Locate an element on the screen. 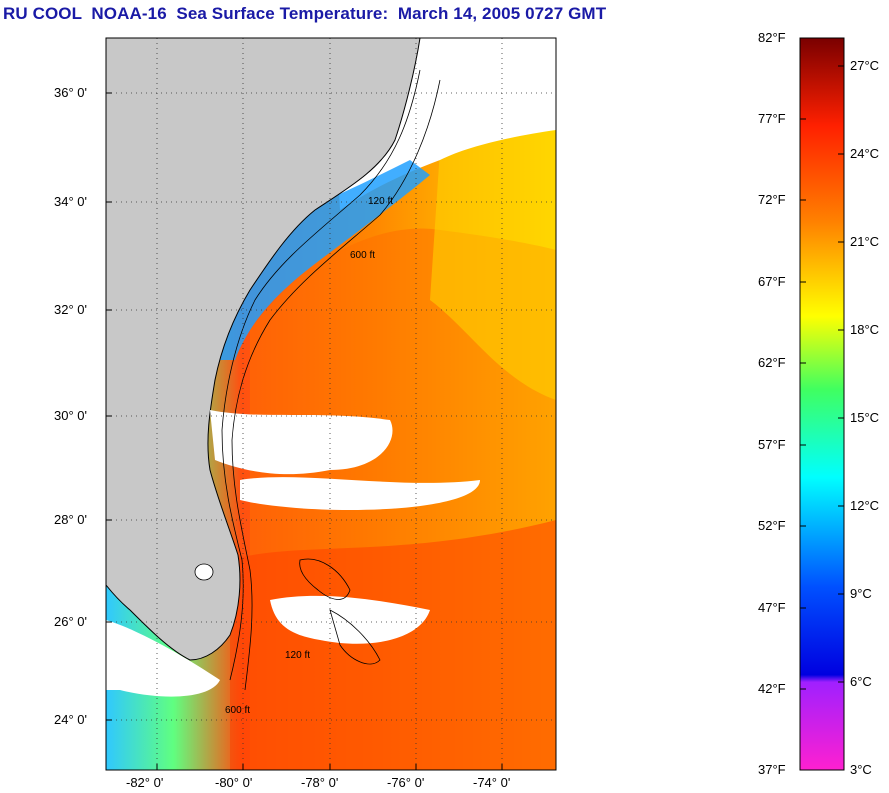 The height and width of the screenshot is (793, 889). colorbar-c-label: 15°C is located at coordinates (865, 417).